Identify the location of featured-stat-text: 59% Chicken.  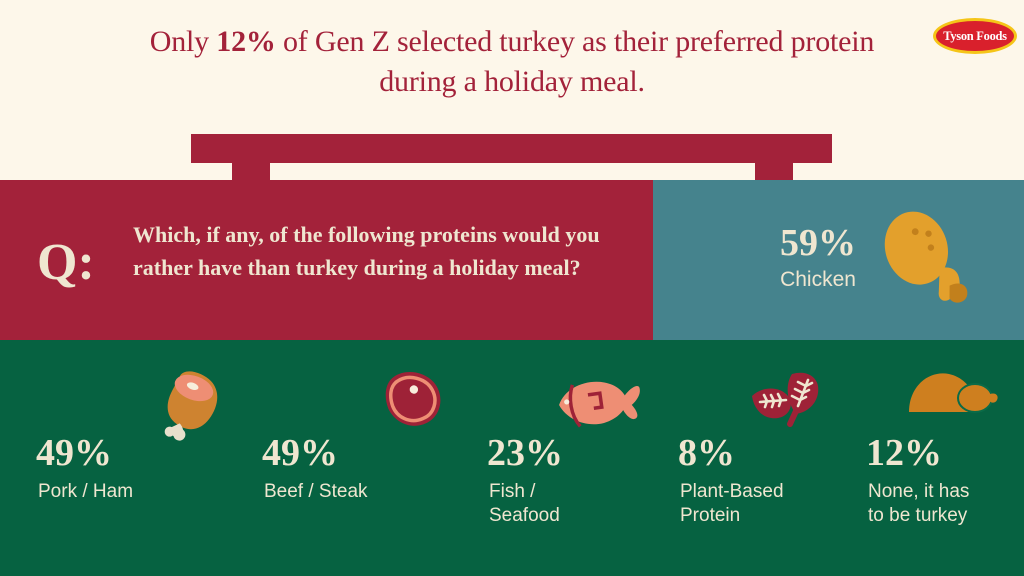
(818, 257).